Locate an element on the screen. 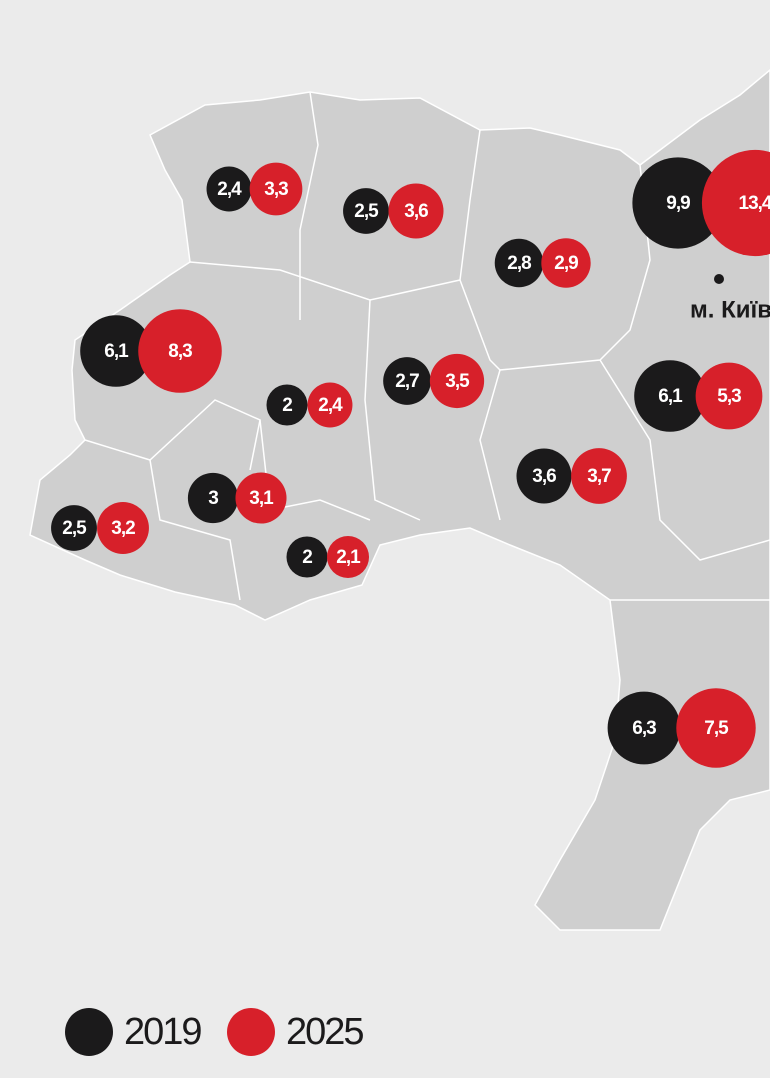 This screenshot has width=770, height=1078. value-label: 7,5 is located at coordinates (716, 728).